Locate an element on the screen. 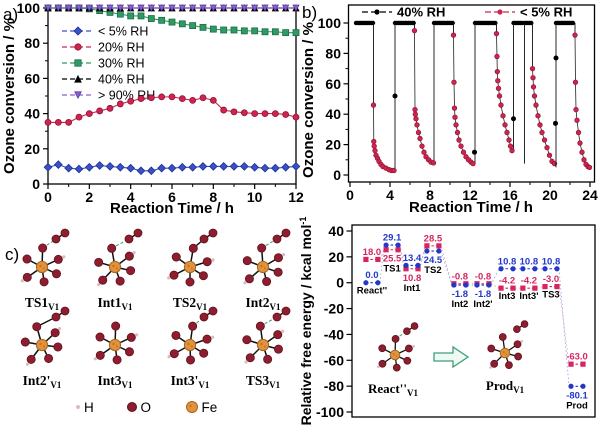 The width and height of the screenshot is (600, 429). energy-level-name: TS1 is located at coordinates (392, 269).